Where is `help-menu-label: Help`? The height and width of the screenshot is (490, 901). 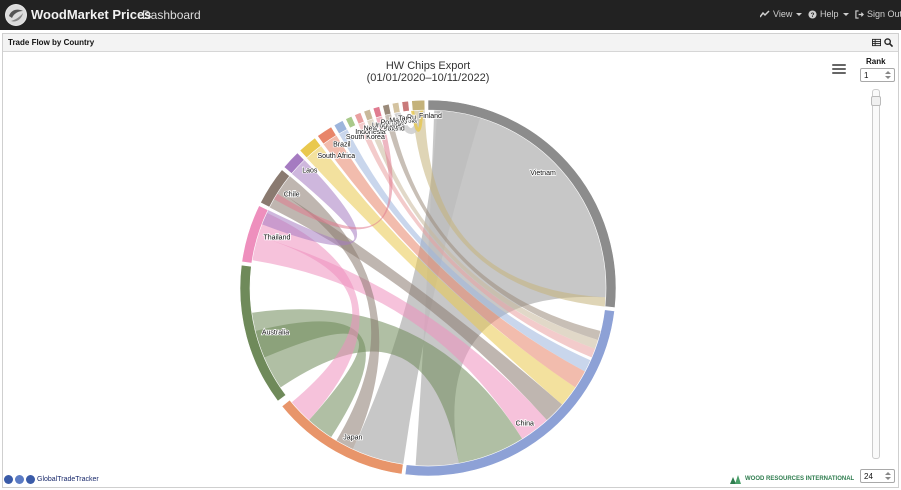 help-menu-label: Help is located at coordinates (829, 14).